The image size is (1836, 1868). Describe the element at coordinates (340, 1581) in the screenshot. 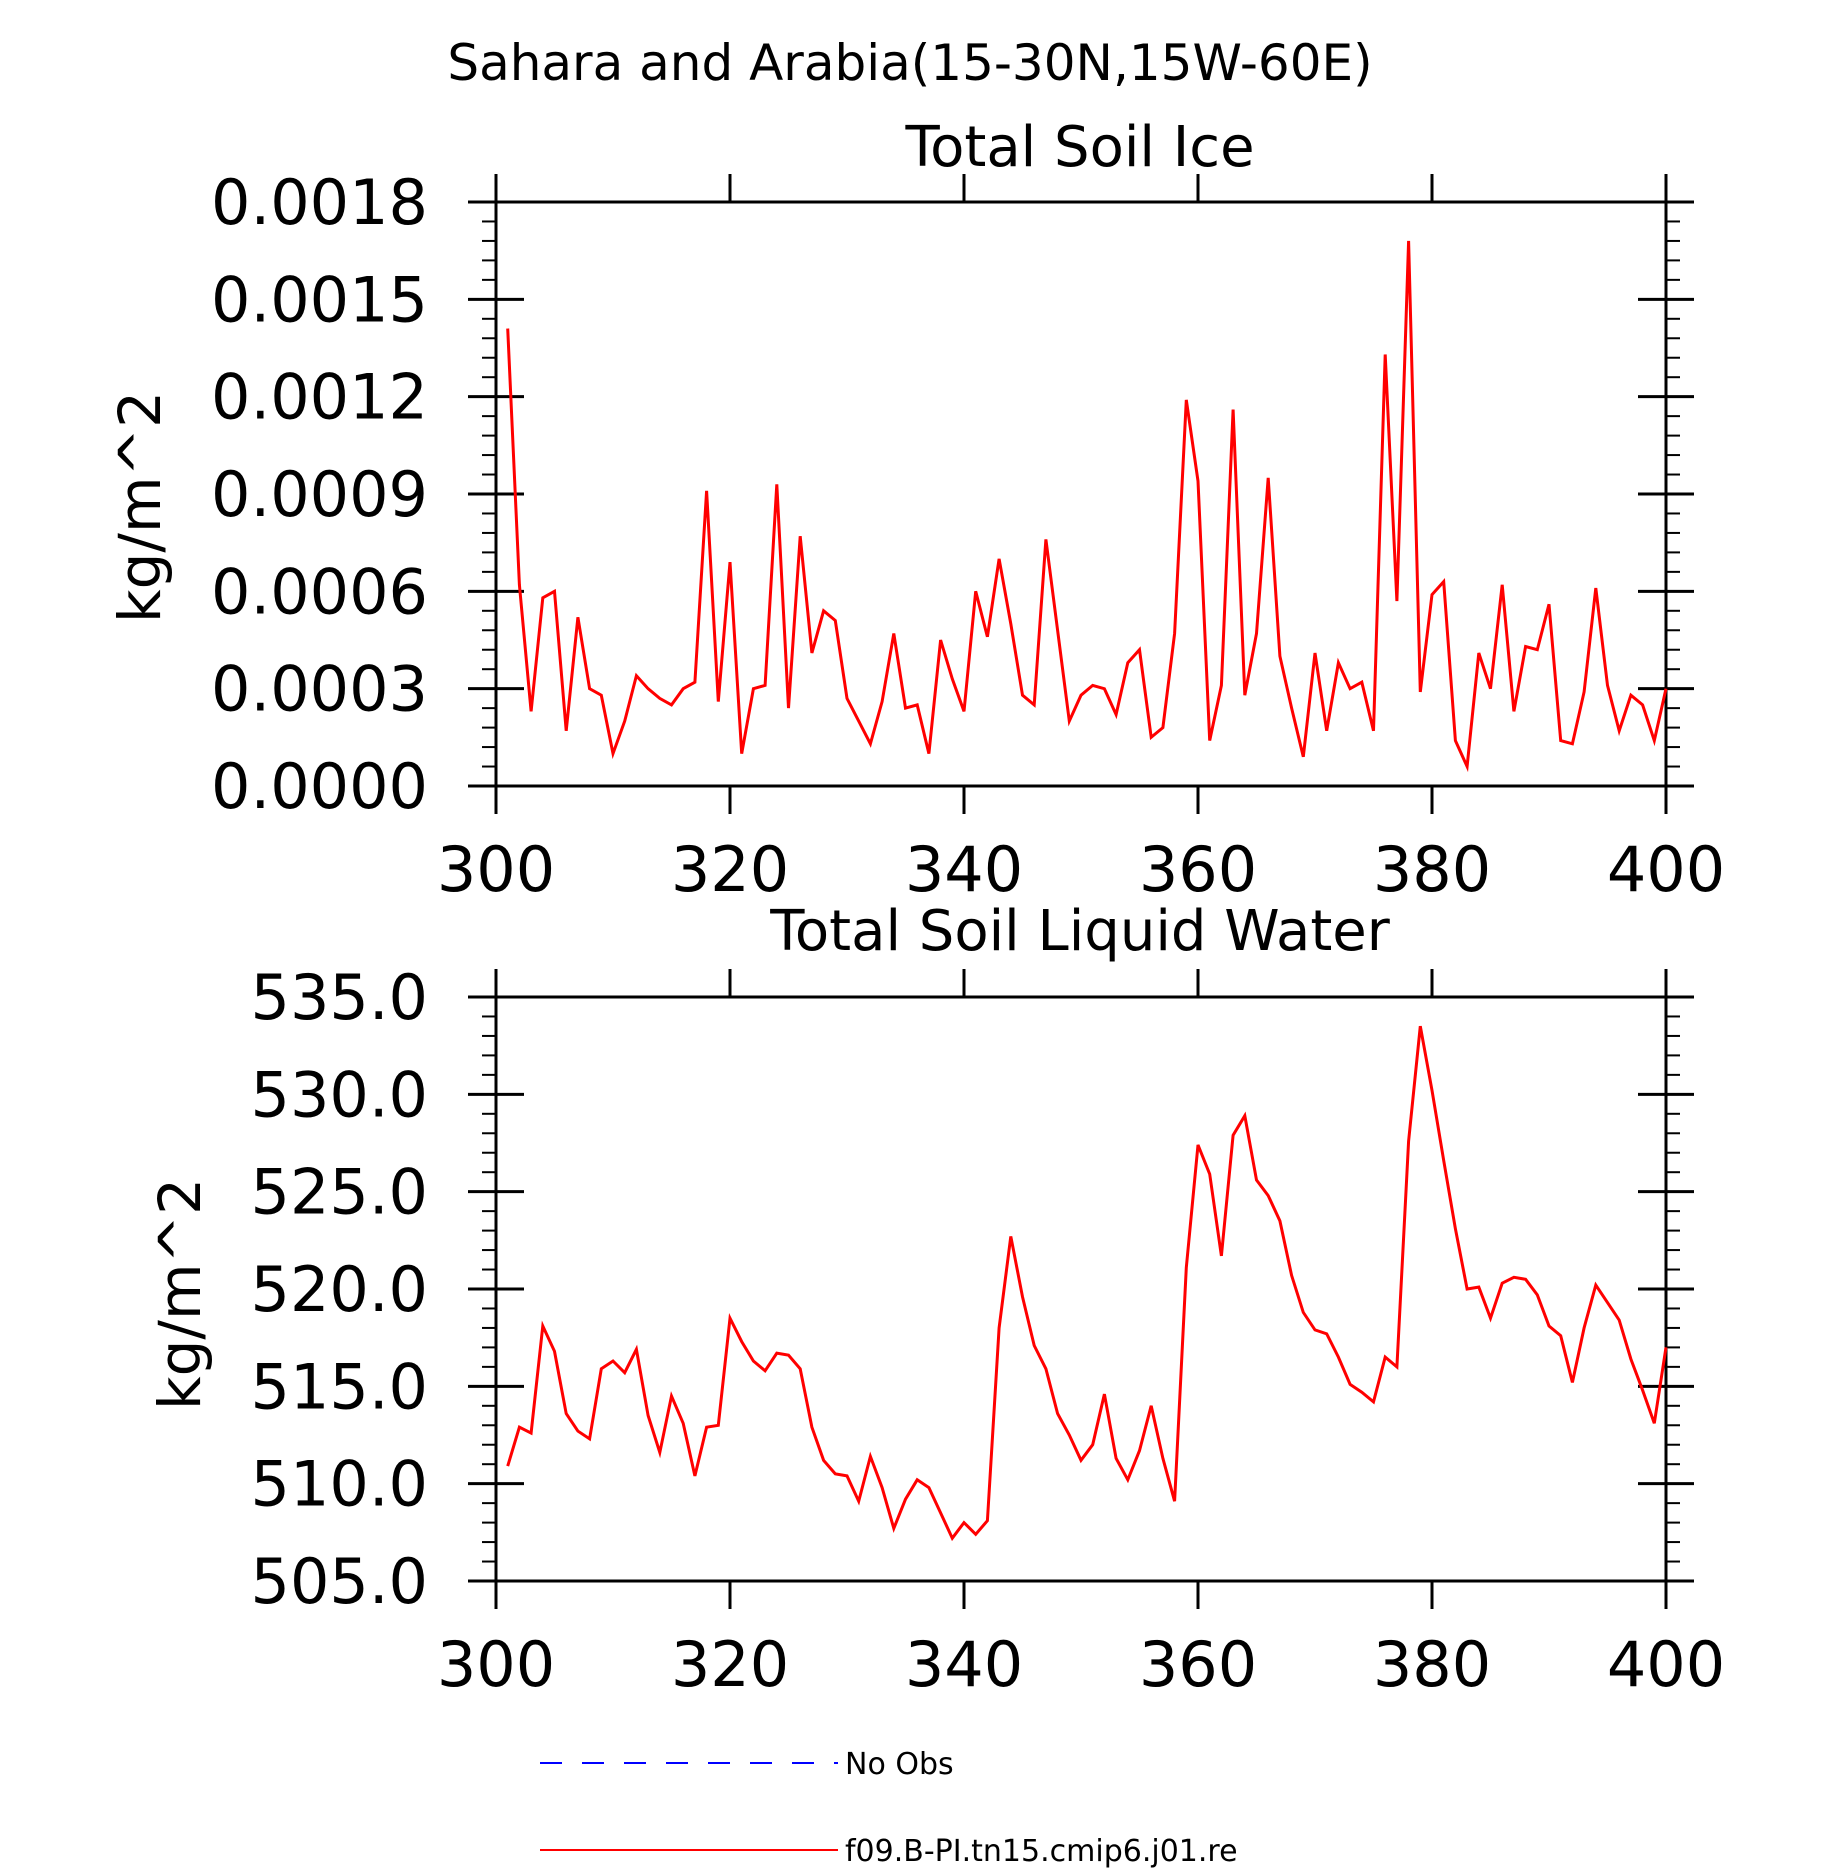

I see `y-tick-label: 505.0` at that location.